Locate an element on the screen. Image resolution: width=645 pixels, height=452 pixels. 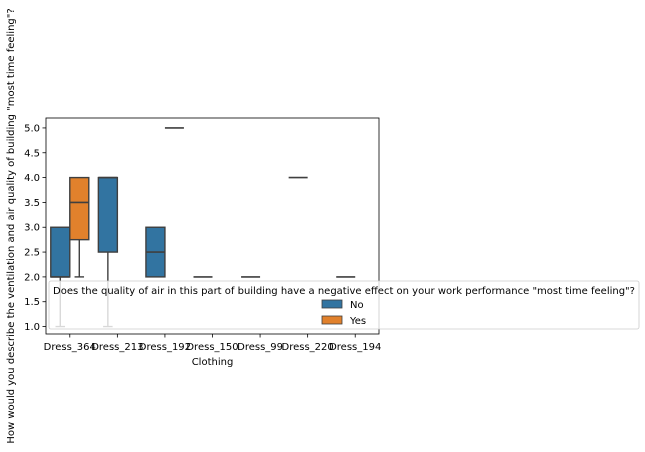
y-tick-label: 5.0 is located at coordinates (32, 128).